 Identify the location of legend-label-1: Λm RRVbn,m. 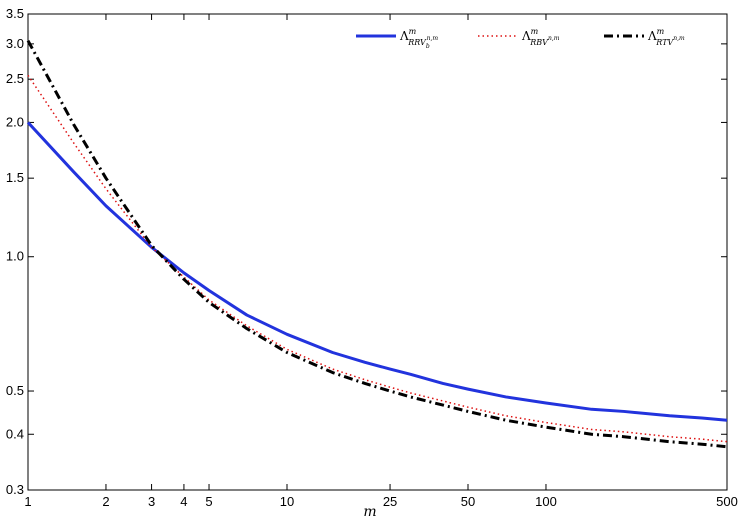
(418, 38).